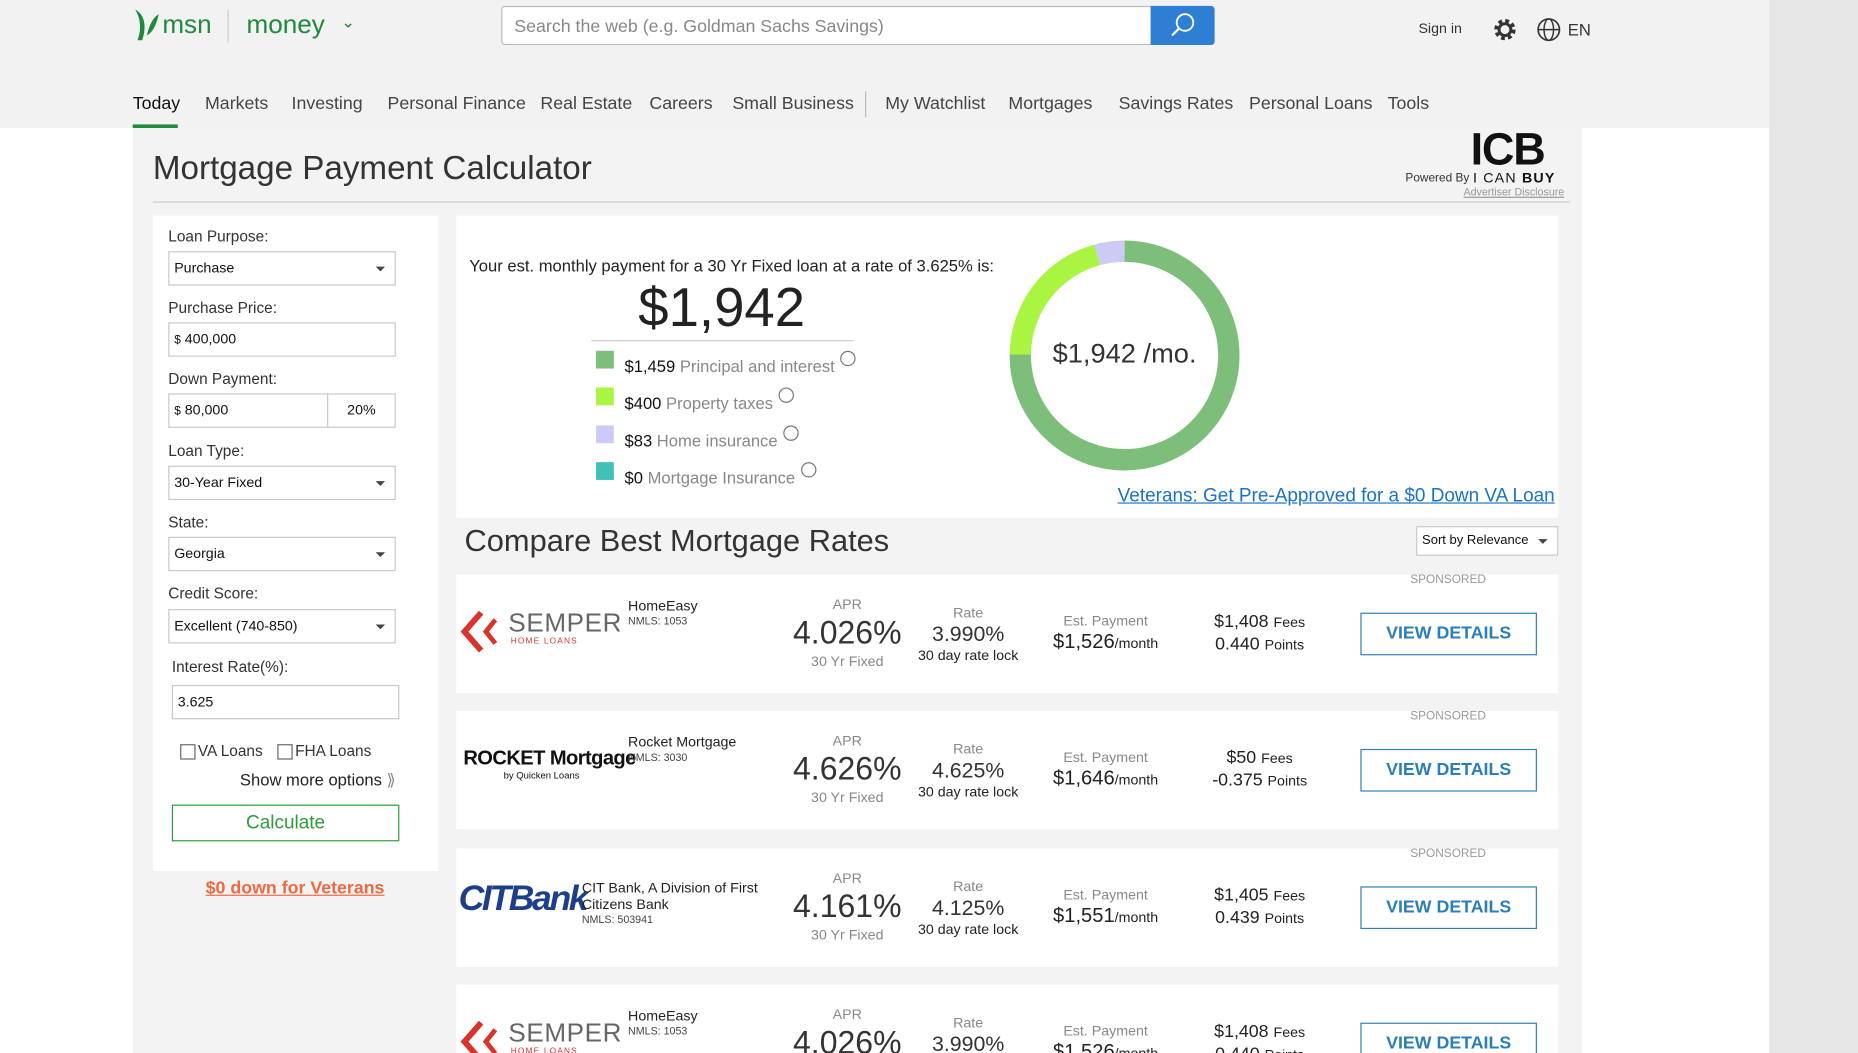 This screenshot has width=1858, height=1053. Describe the element at coordinates (285, 24) in the screenshot. I see `section: money` at that location.